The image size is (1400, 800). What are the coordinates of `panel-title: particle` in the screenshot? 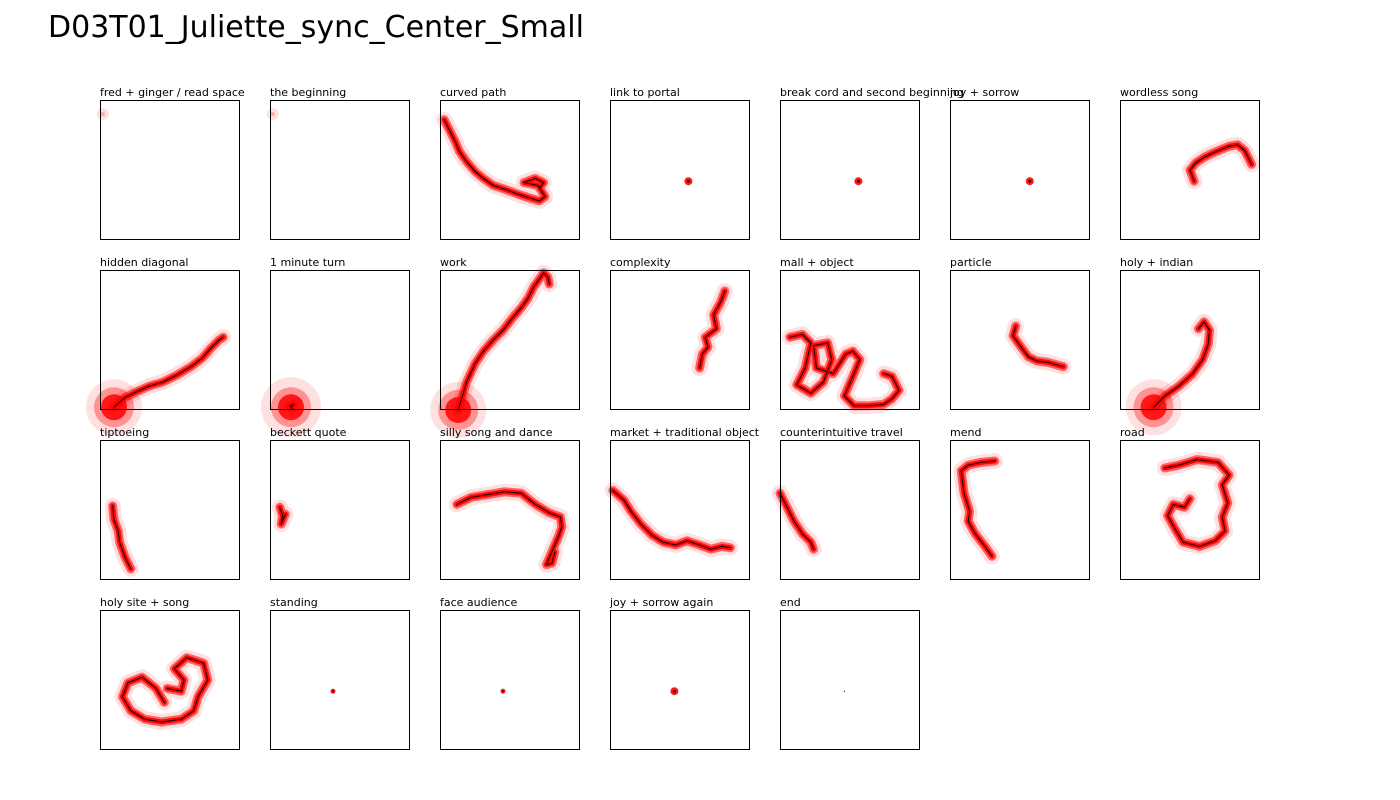 It's located at (971, 262).